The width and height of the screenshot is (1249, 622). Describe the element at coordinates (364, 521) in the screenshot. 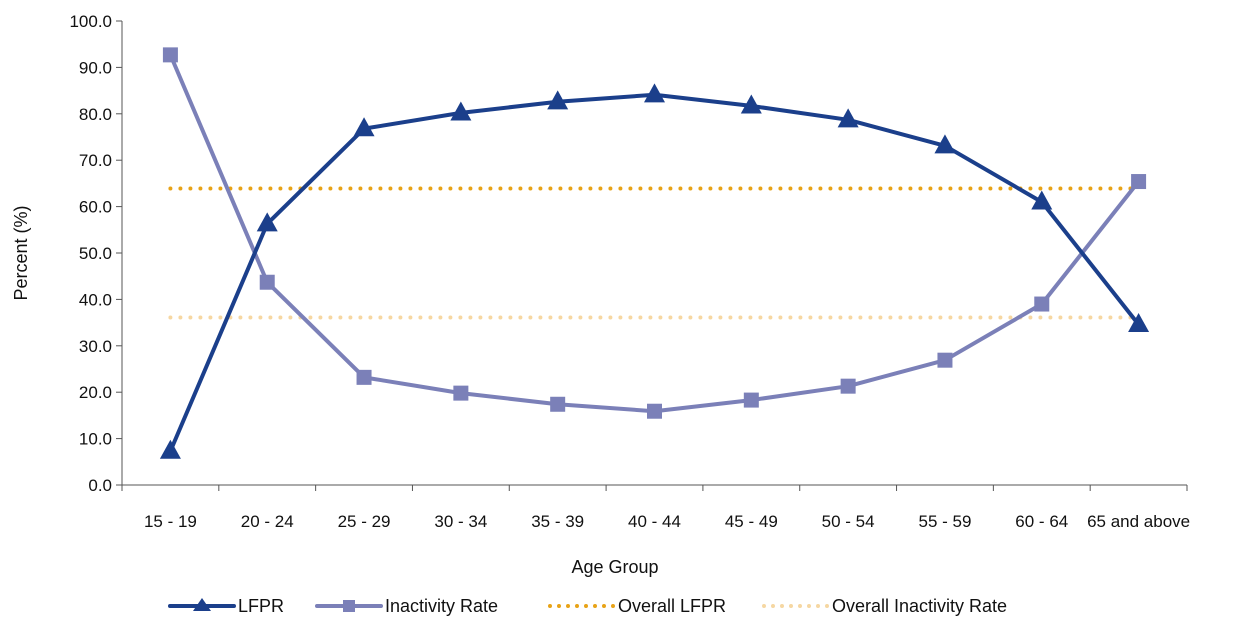

I see `x-tick-label: 25 - 29` at that location.